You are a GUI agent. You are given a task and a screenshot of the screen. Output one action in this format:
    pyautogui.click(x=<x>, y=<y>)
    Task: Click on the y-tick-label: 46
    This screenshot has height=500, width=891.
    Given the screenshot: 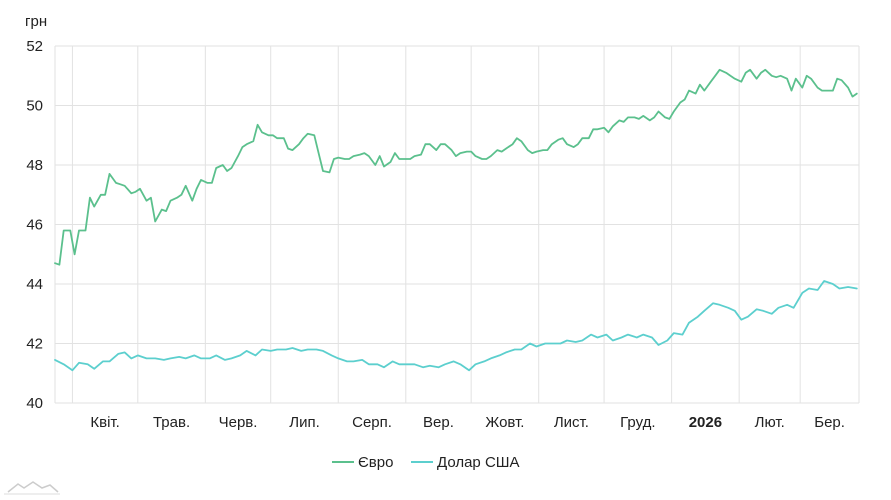 What is the action you would take?
    pyautogui.click(x=34, y=225)
    